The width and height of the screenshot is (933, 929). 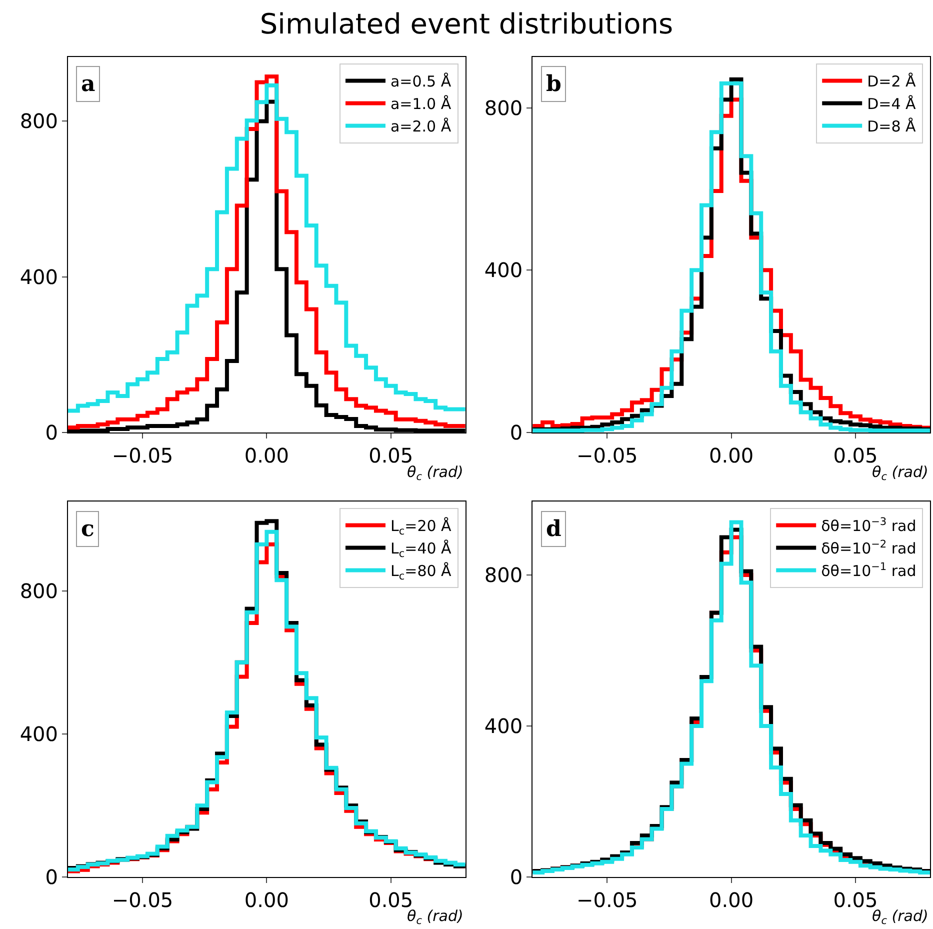 What do you see at coordinates (892, 127) in the screenshot?
I see `legend-label: D=8 Å` at bounding box center [892, 127].